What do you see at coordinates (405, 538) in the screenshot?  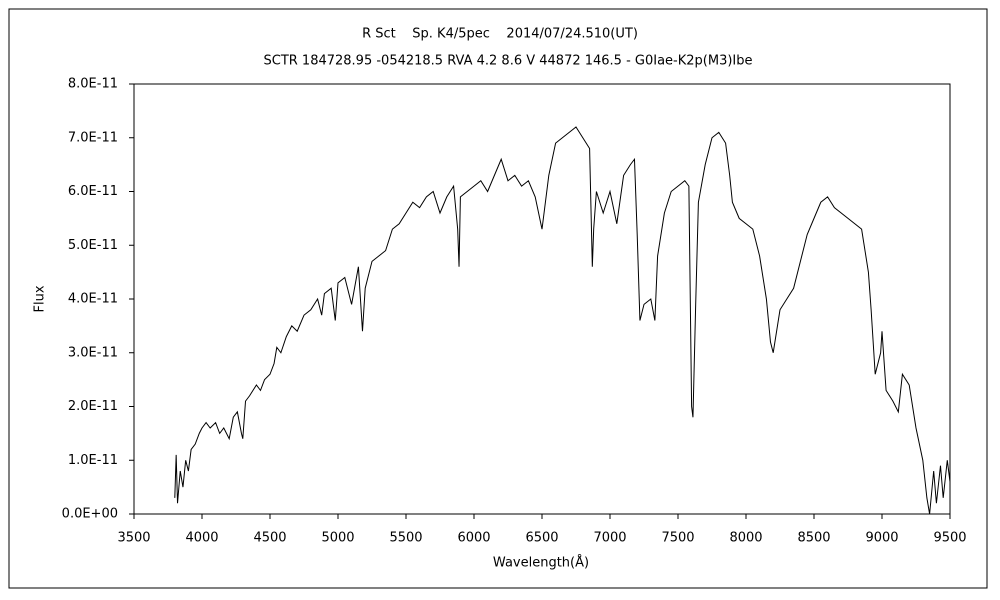 I see `x-tick-label: 5500` at bounding box center [405, 538].